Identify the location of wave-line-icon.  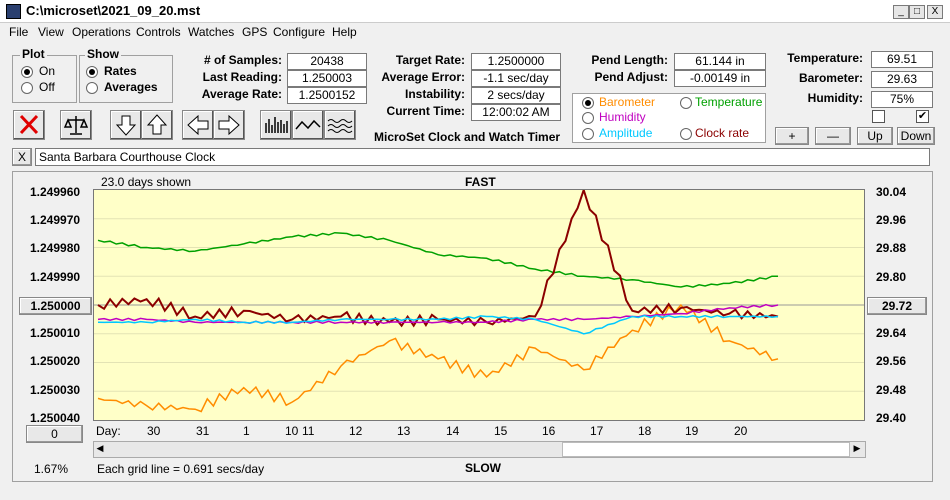
(308, 124).